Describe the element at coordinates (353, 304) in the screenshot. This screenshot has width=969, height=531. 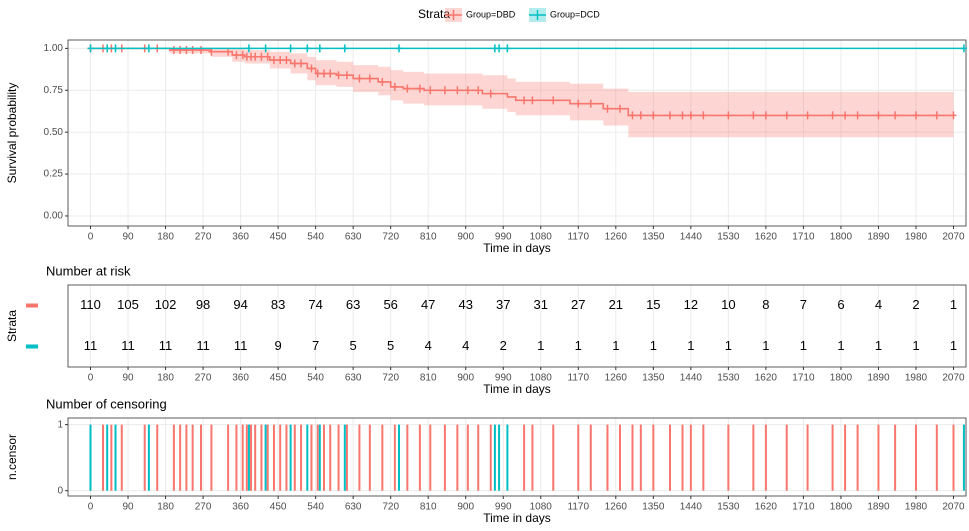
I see `risk-count: 63` at that location.